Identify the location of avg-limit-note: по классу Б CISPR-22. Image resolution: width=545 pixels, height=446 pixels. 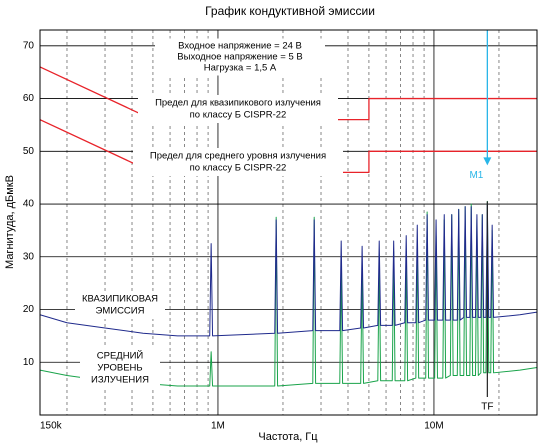
(238, 168).